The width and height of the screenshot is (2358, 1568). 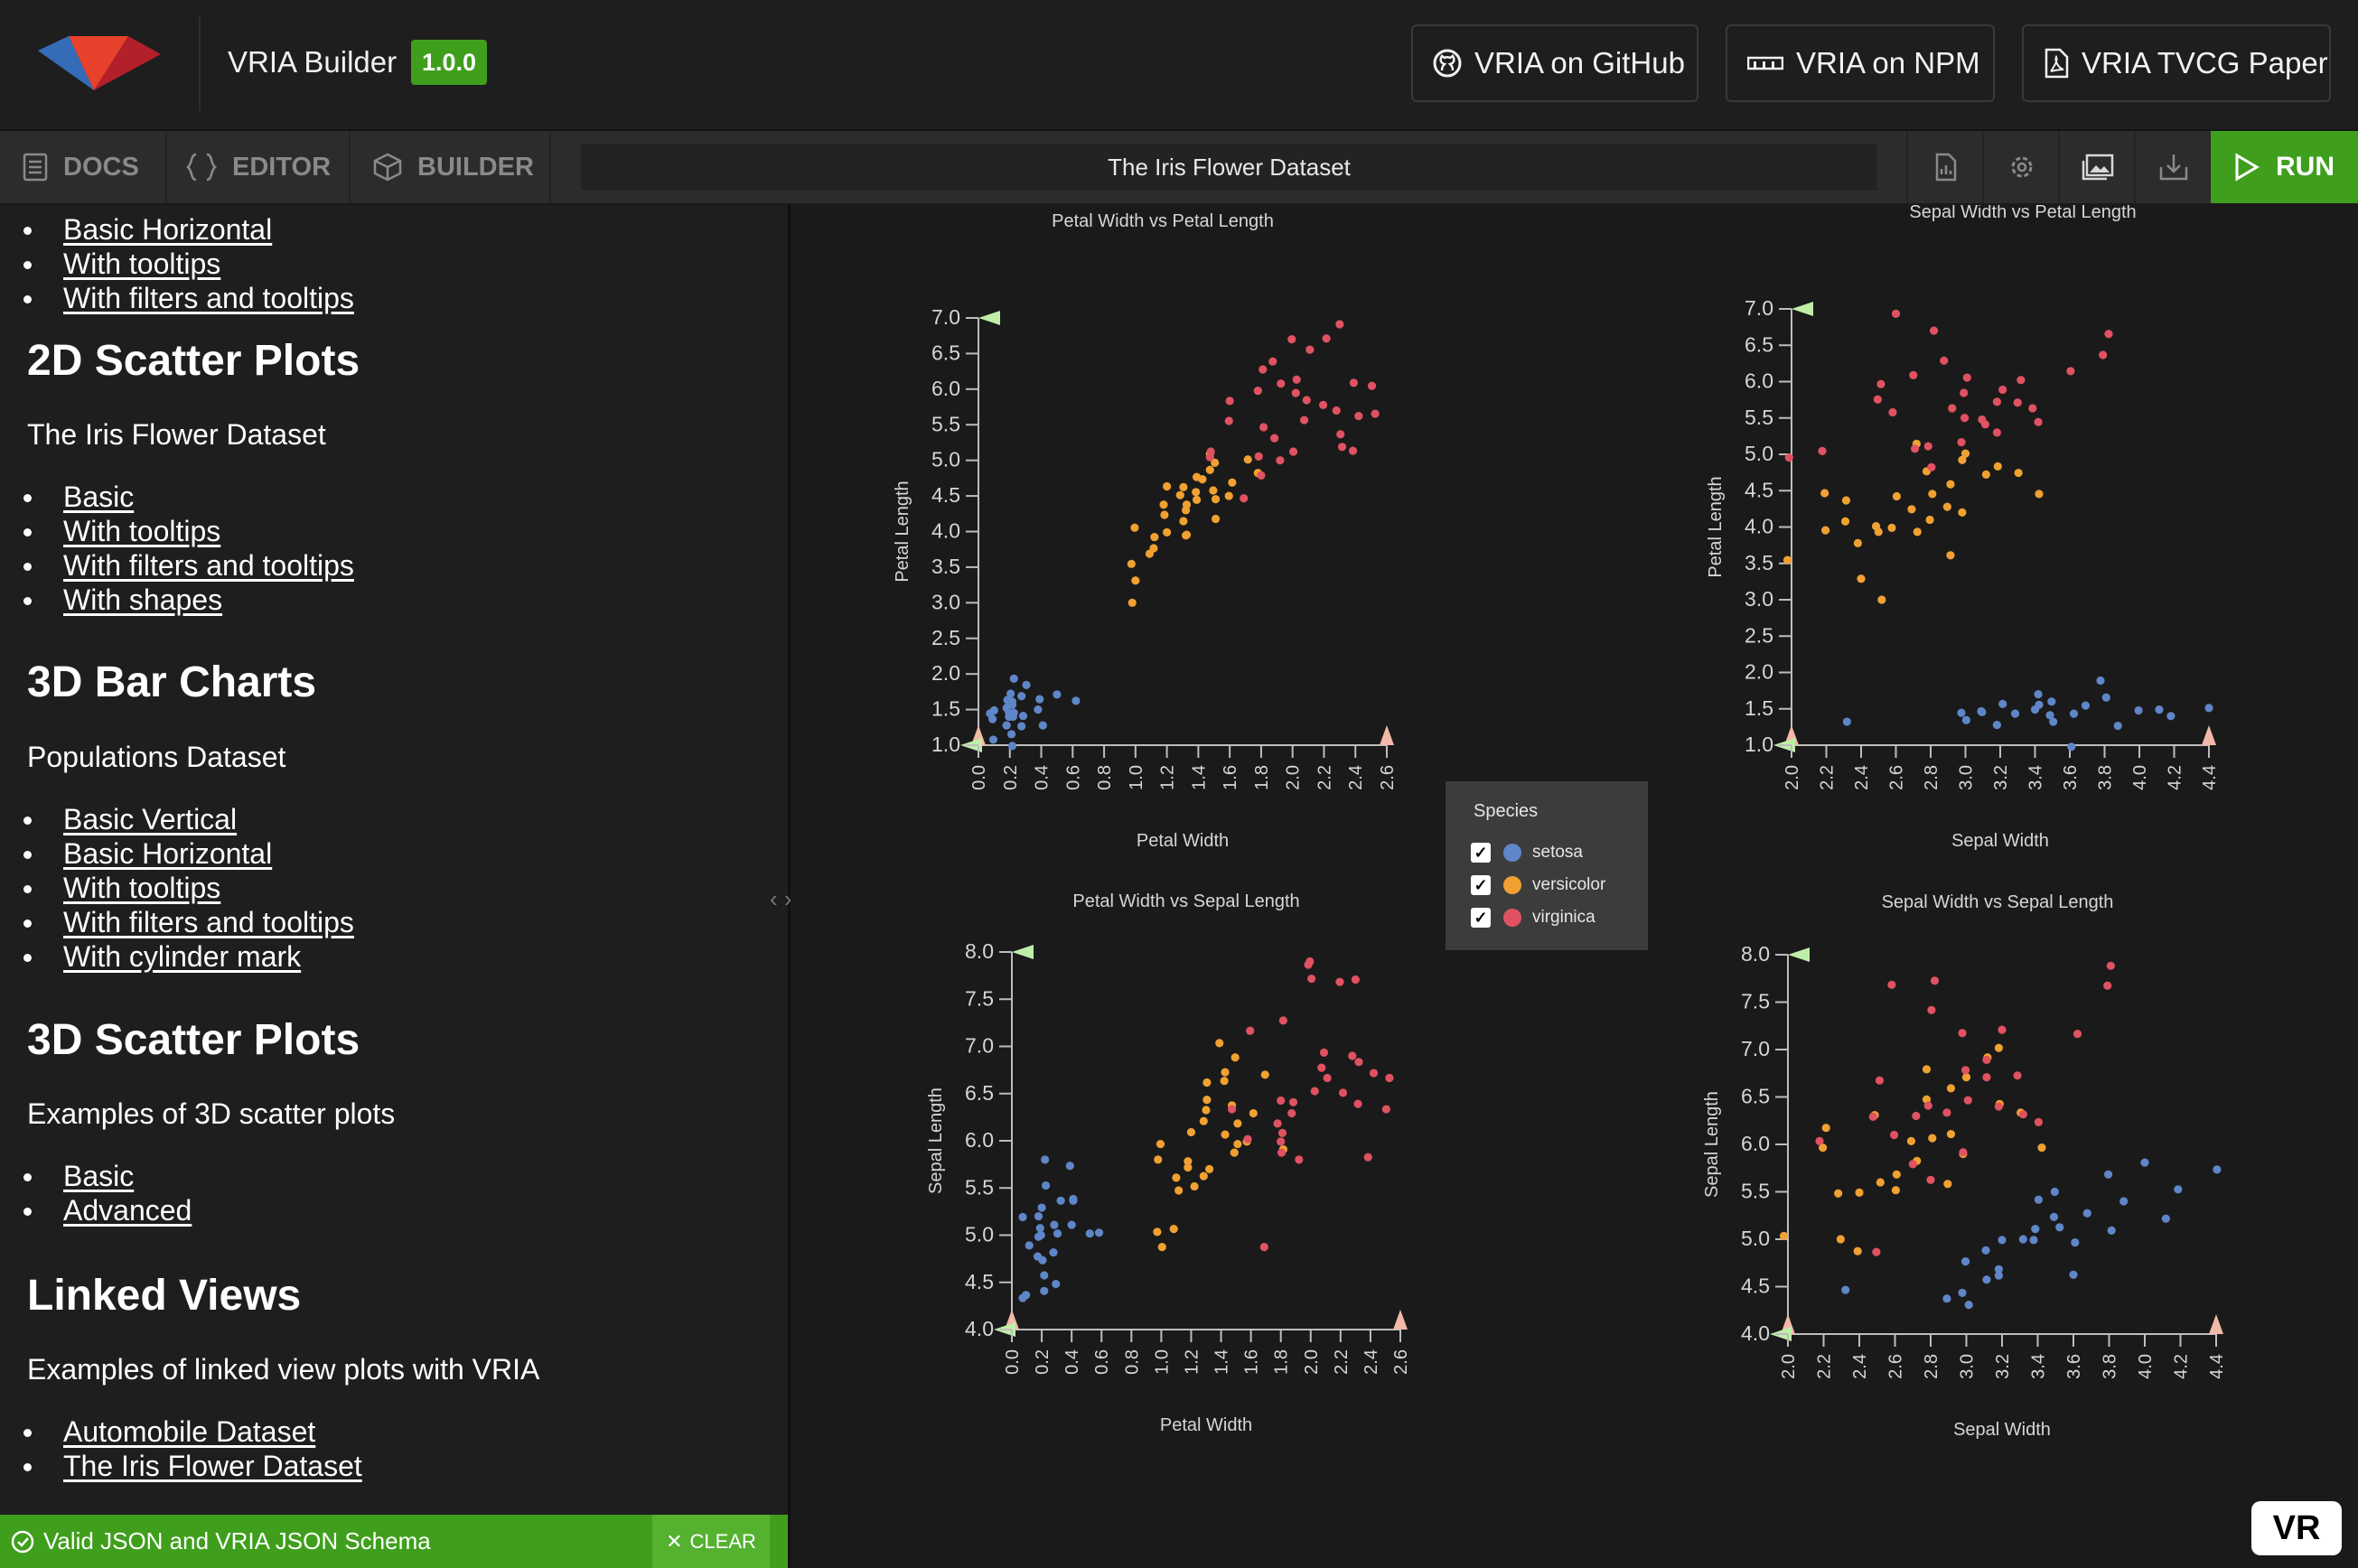 I want to click on section-heading: 2D Scatter Plots, so click(x=193, y=361).